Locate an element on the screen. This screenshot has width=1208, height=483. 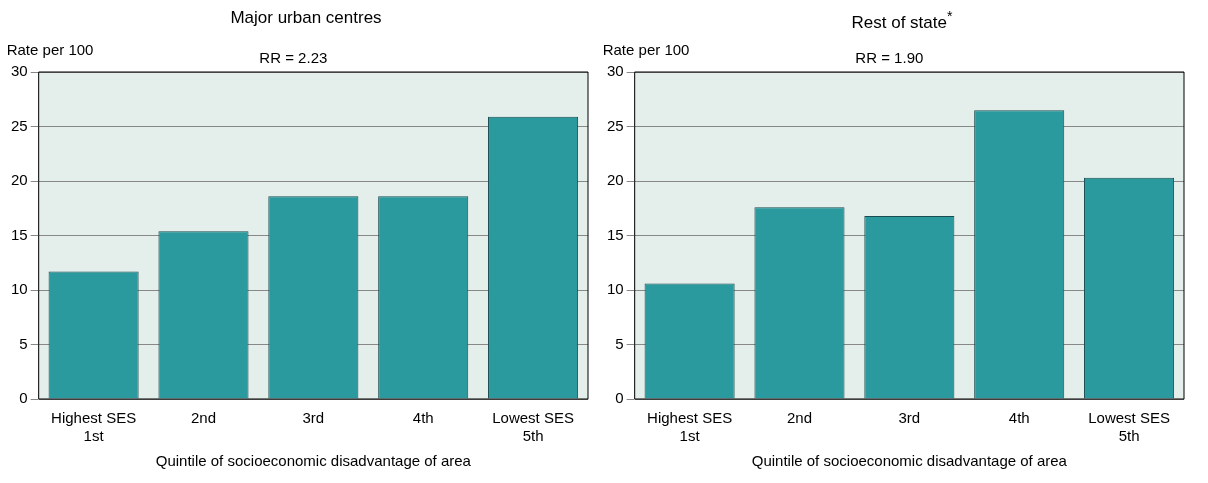
chart-title: Rest of state$^{*}$ is located at coordinates (902, 20).